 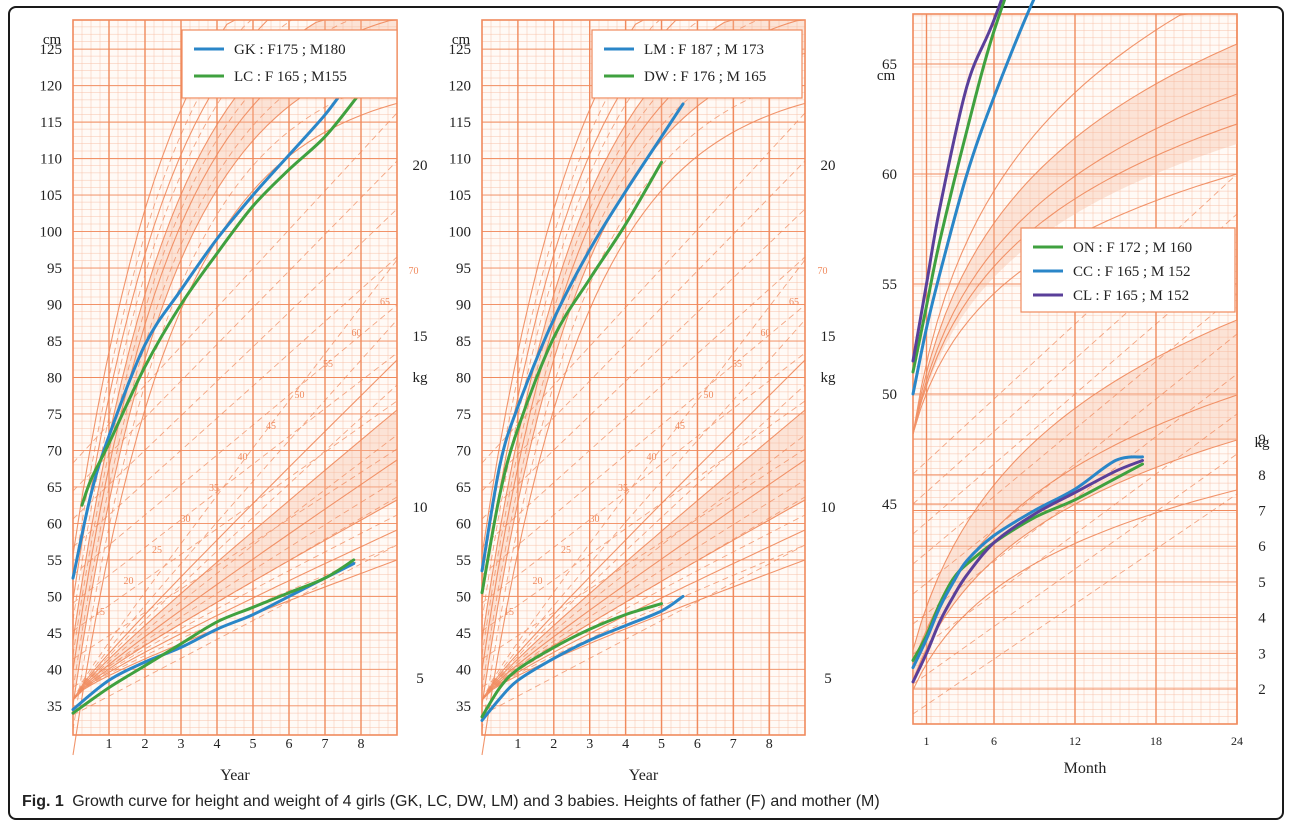 What do you see at coordinates (1262, 583) in the screenshot?
I see `weight-tick-label: 5` at bounding box center [1262, 583].